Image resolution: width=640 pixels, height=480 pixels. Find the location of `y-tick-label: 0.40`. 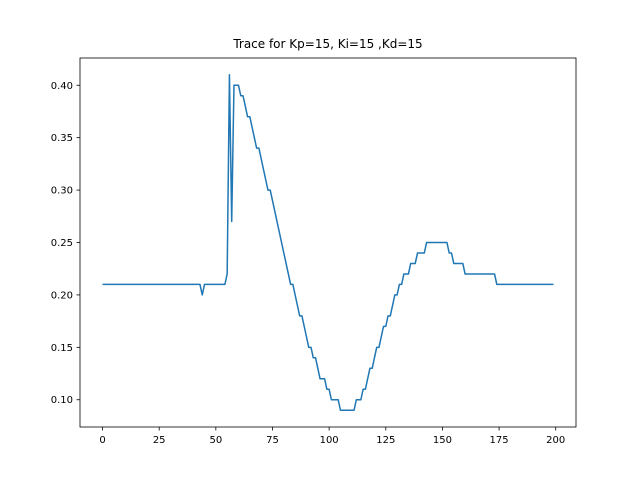

y-tick-label: 0.40 is located at coordinates (62, 86).